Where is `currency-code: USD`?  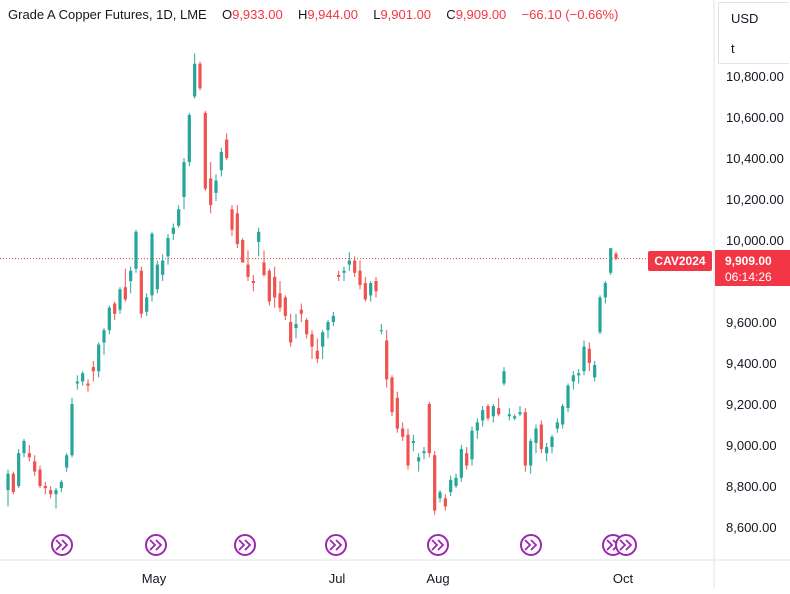
currency-code: USD is located at coordinates (745, 18).